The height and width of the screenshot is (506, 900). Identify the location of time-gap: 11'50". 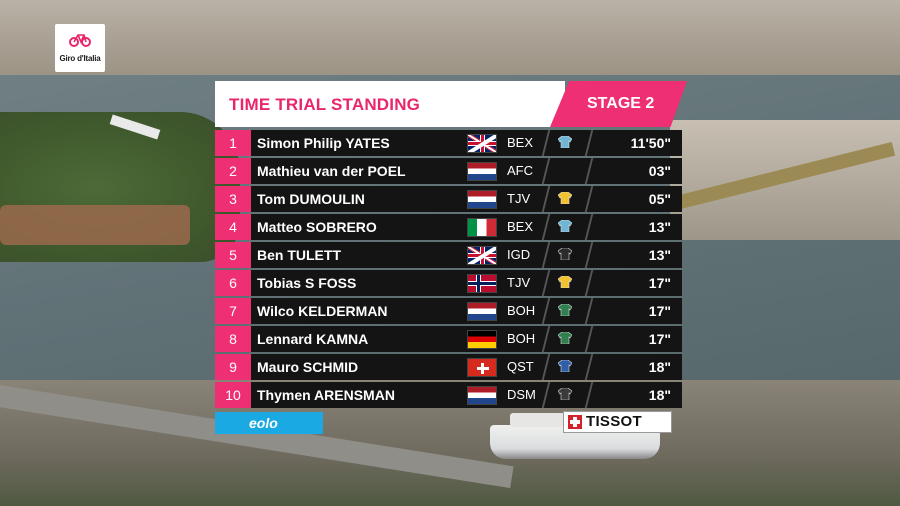
(650, 143).